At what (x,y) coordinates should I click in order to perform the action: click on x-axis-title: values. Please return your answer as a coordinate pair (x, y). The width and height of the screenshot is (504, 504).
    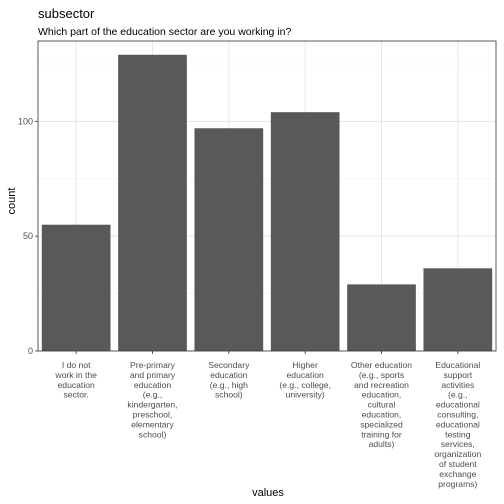
    Looking at the image, I should click on (268, 493).